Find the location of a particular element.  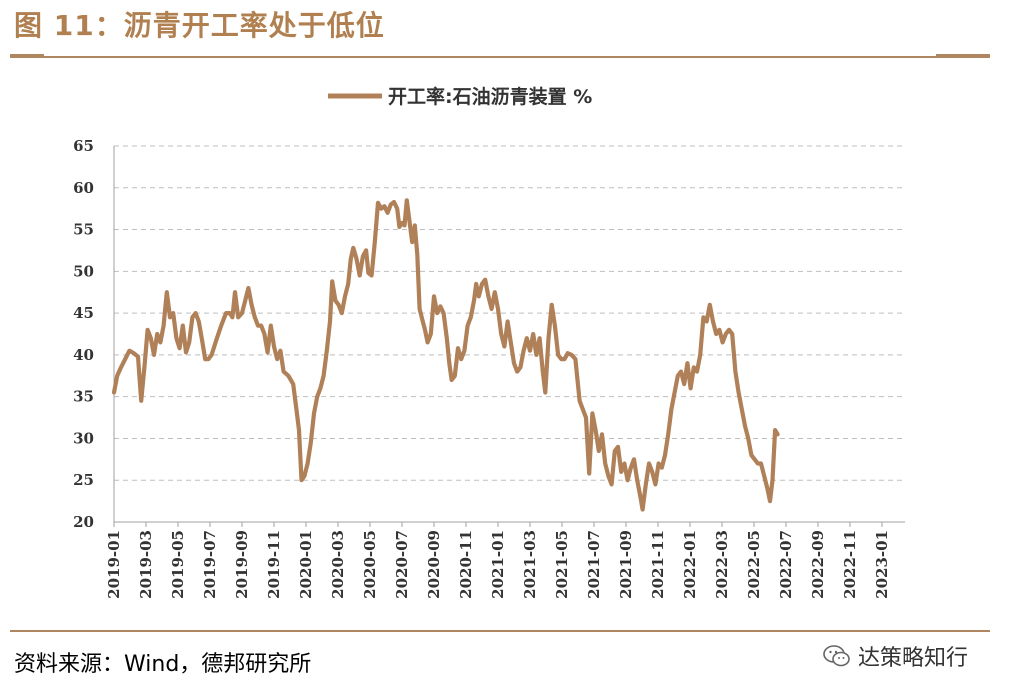

y-tick-label: 35 is located at coordinates (83, 397).